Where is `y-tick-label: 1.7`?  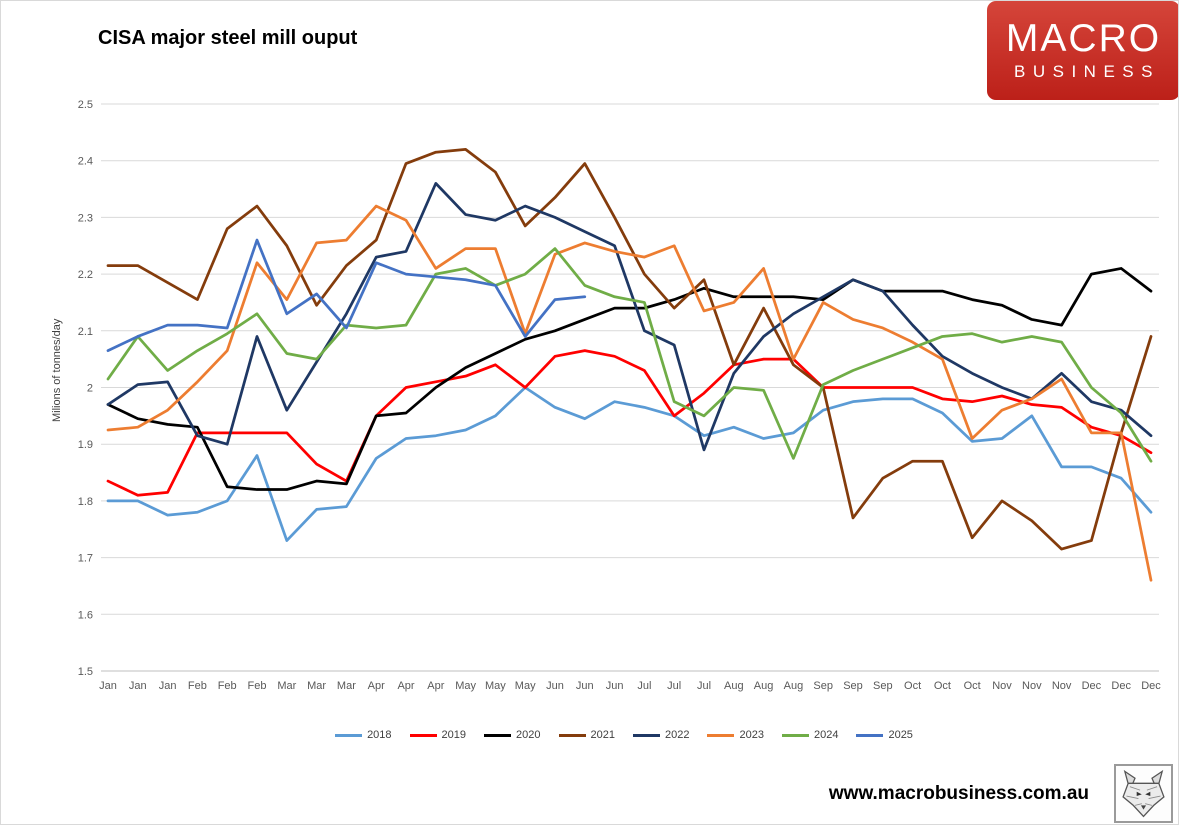 y-tick-label: 1.7 is located at coordinates (85, 559).